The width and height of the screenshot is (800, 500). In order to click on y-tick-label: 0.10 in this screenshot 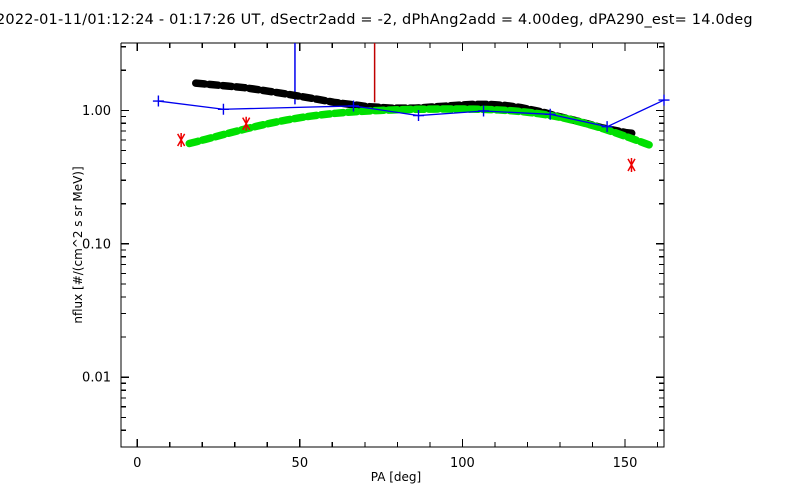, I will do `click(96, 244)`.